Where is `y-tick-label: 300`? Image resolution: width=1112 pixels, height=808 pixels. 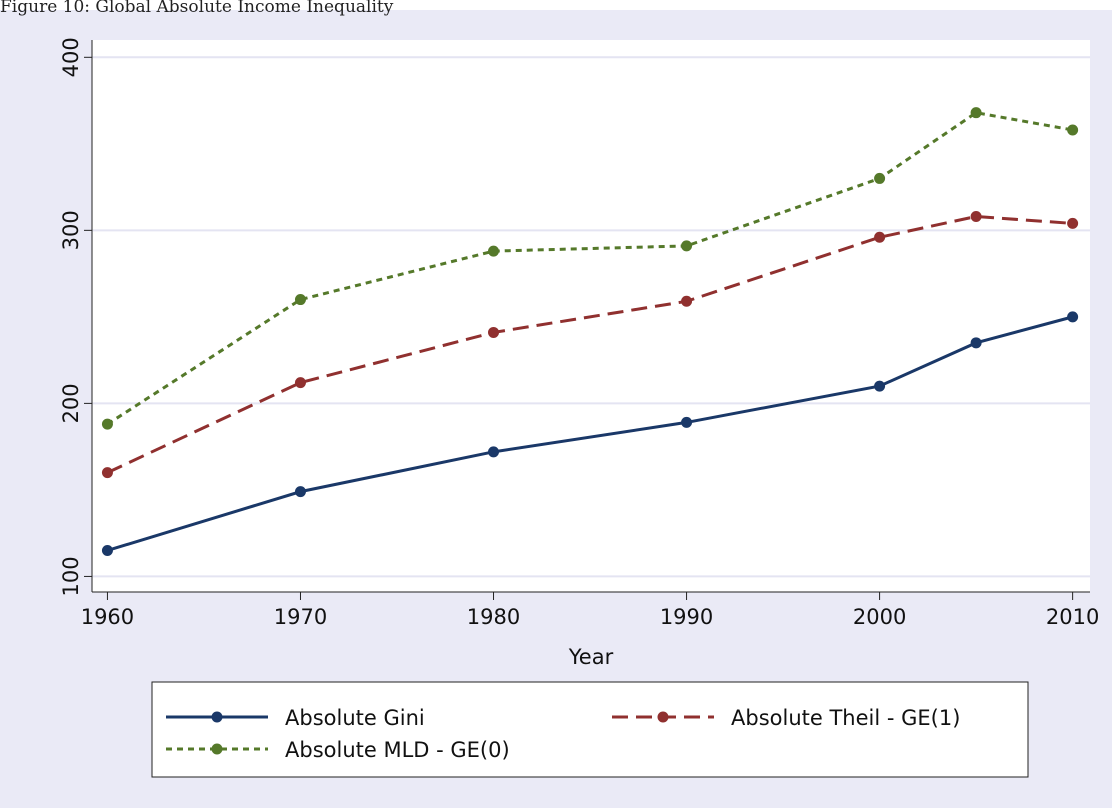
y-tick-label: 300 is located at coordinates (71, 230).